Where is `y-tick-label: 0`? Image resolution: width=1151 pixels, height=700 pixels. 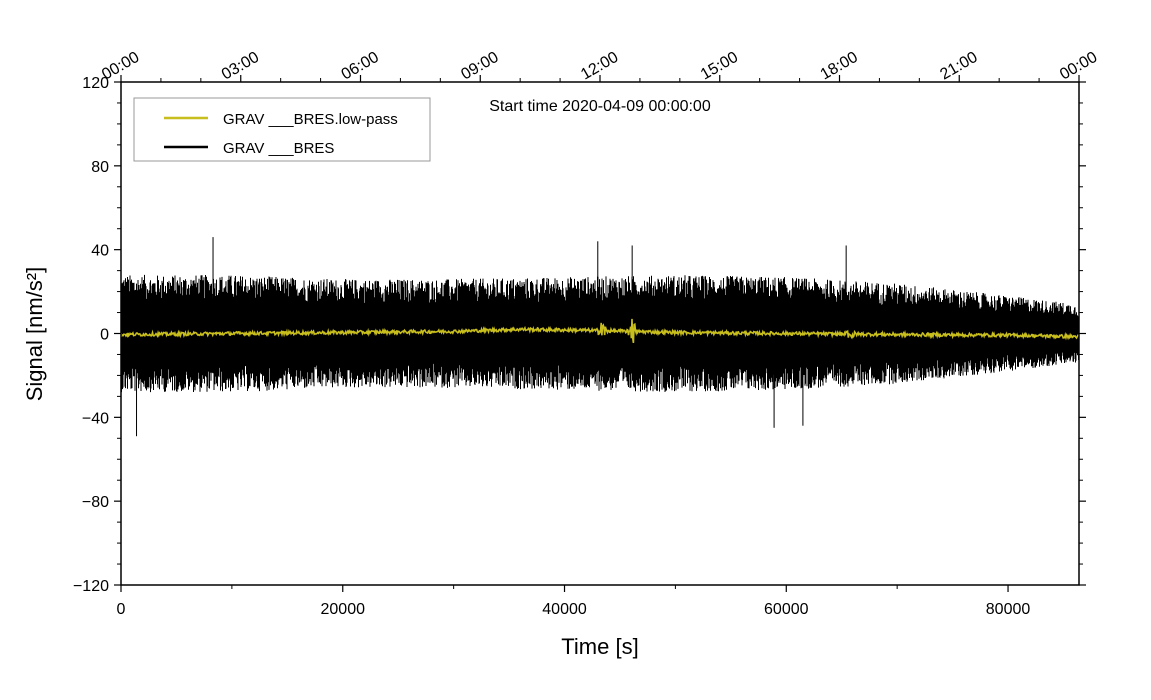
y-tick-label: 0 is located at coordinates (104, 335).